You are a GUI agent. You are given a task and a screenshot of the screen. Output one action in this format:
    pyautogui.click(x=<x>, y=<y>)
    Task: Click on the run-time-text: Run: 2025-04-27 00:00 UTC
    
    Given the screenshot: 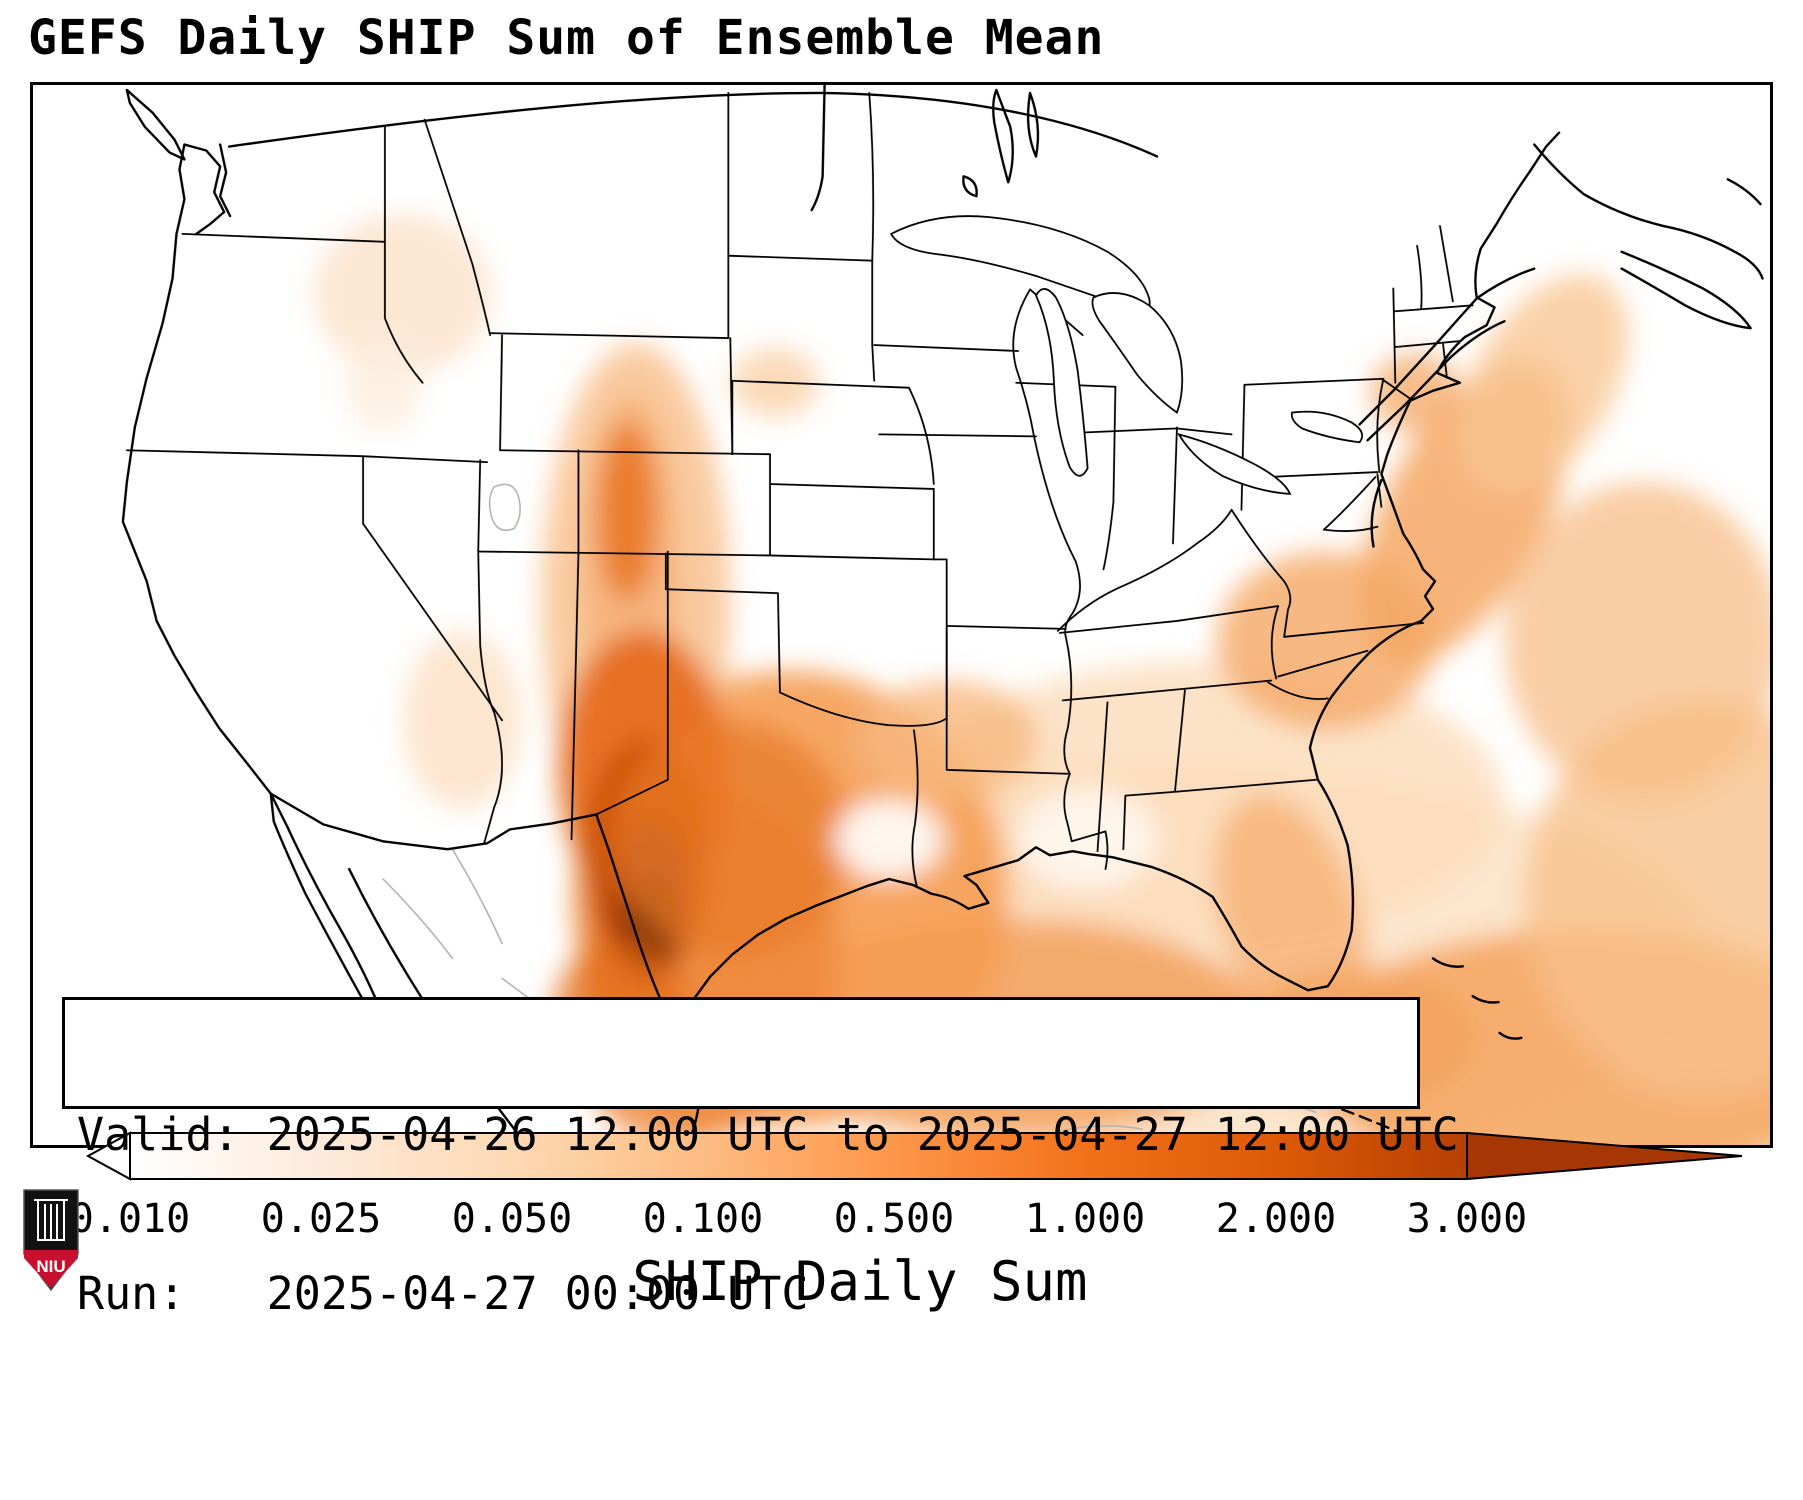 What is the action you would take?
    pyautogui.click(x=443, y=1294)
    